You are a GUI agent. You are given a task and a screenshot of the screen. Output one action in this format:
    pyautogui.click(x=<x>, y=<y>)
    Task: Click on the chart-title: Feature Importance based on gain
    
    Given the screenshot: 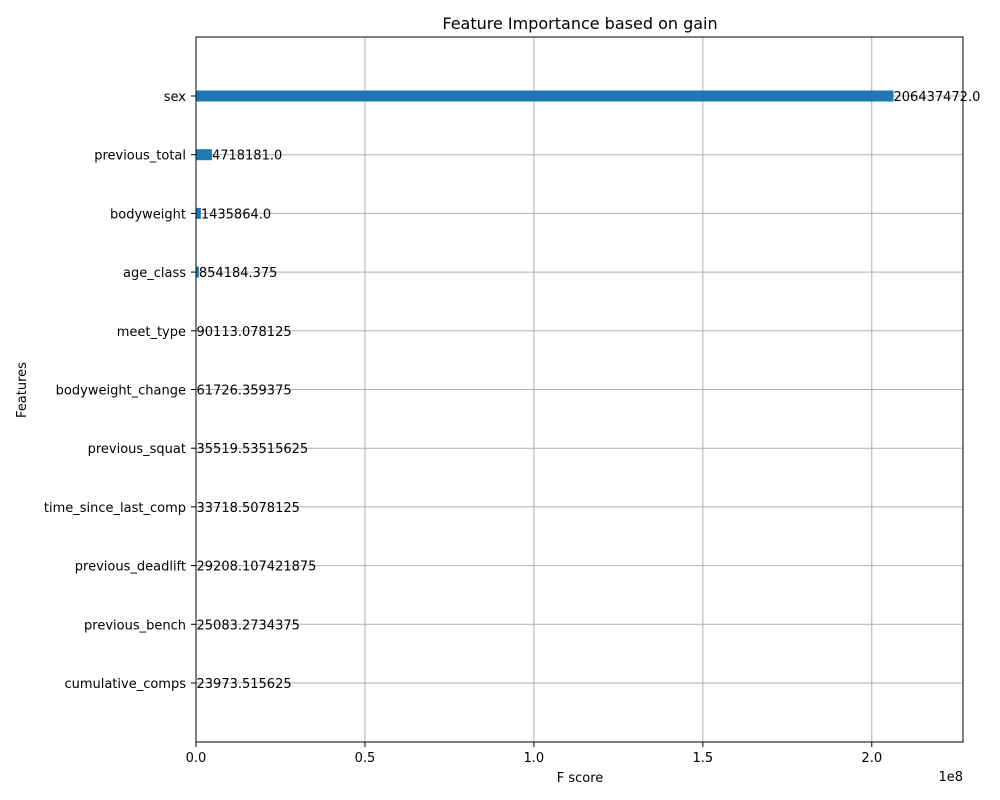 What is the action you would take?
    pyautogui.click(x=579, y=23)
    